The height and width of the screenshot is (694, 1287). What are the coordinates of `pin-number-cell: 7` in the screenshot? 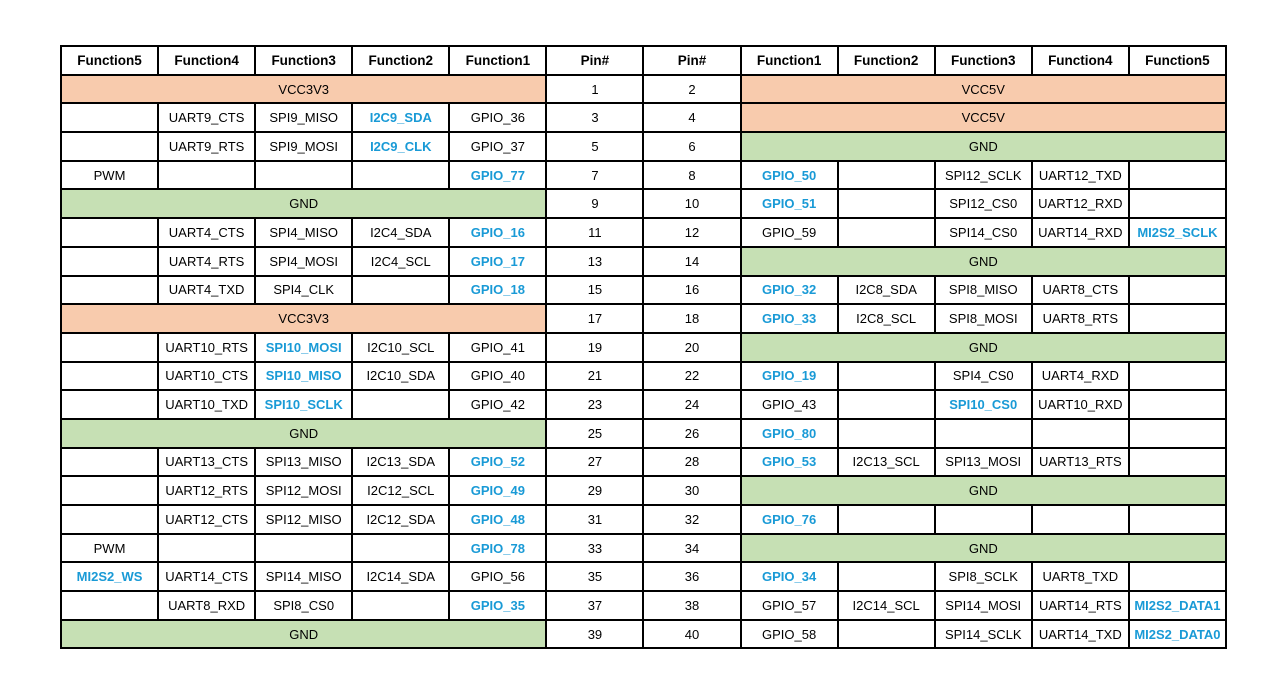 It's located at (595, 175).